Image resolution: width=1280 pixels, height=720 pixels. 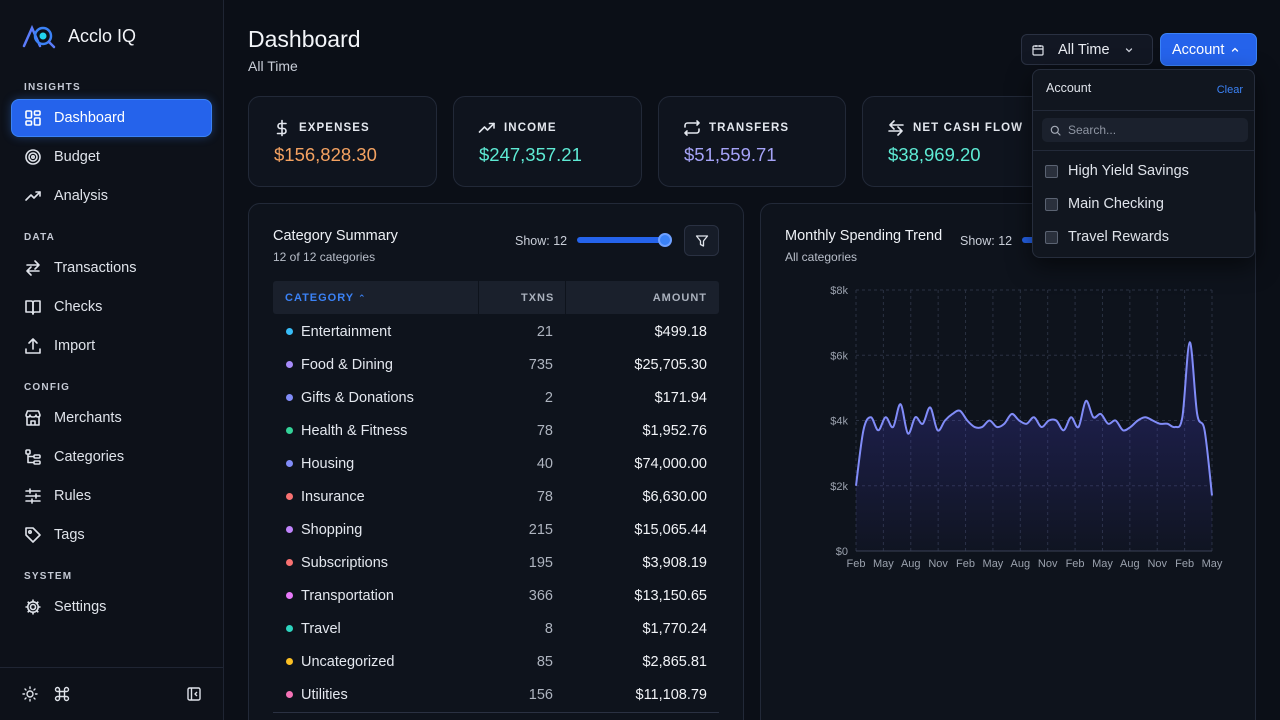 What do you see at coordinates (1034, 446) in the screenshot?
I see `trend-area` at bounding box center [1034, 446].